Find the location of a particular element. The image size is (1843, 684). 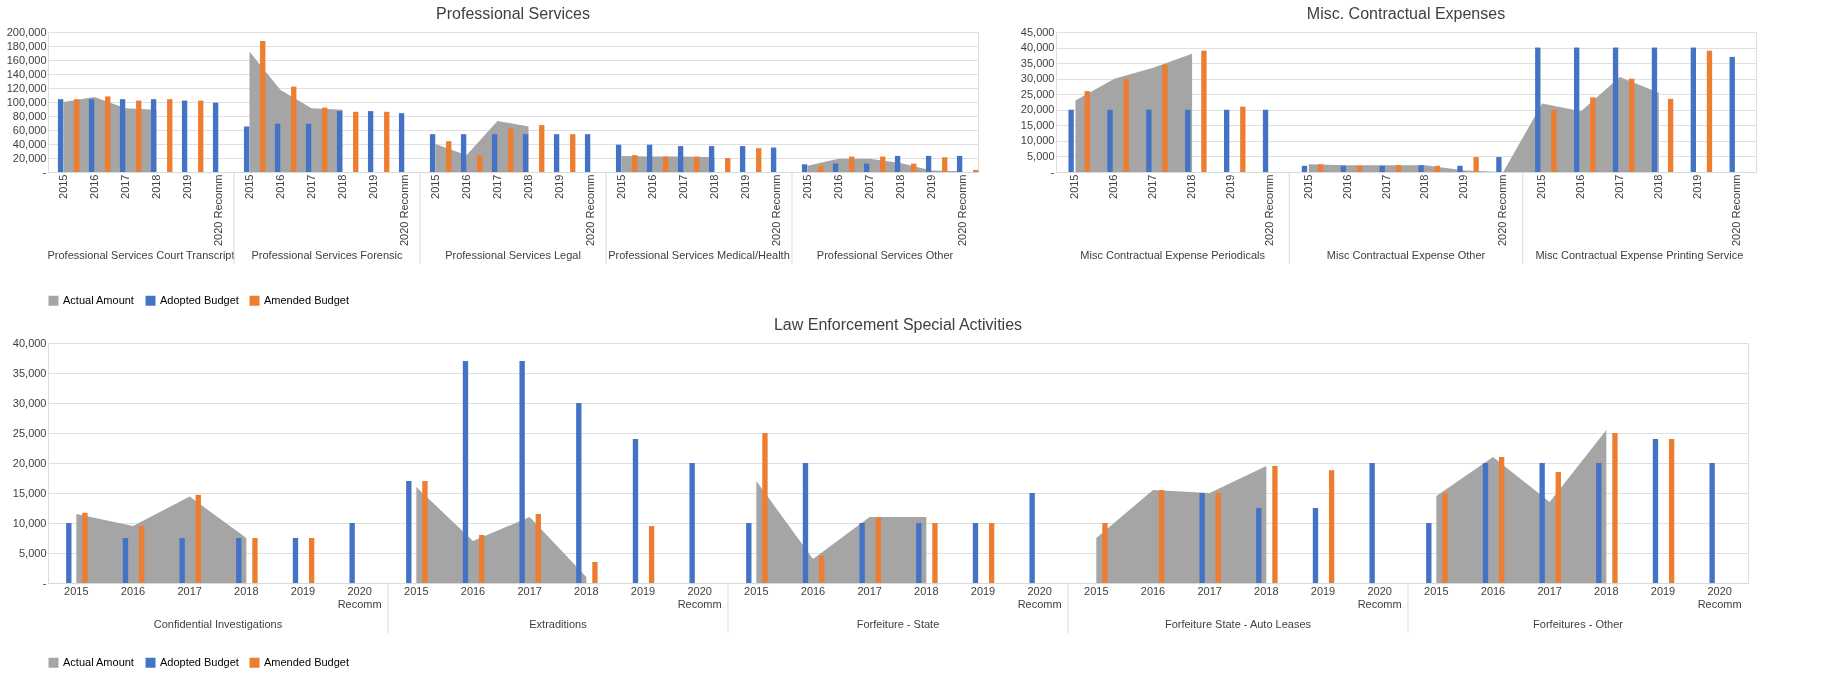

text: Professional Services Forensic is located at coordinates (327, 255).